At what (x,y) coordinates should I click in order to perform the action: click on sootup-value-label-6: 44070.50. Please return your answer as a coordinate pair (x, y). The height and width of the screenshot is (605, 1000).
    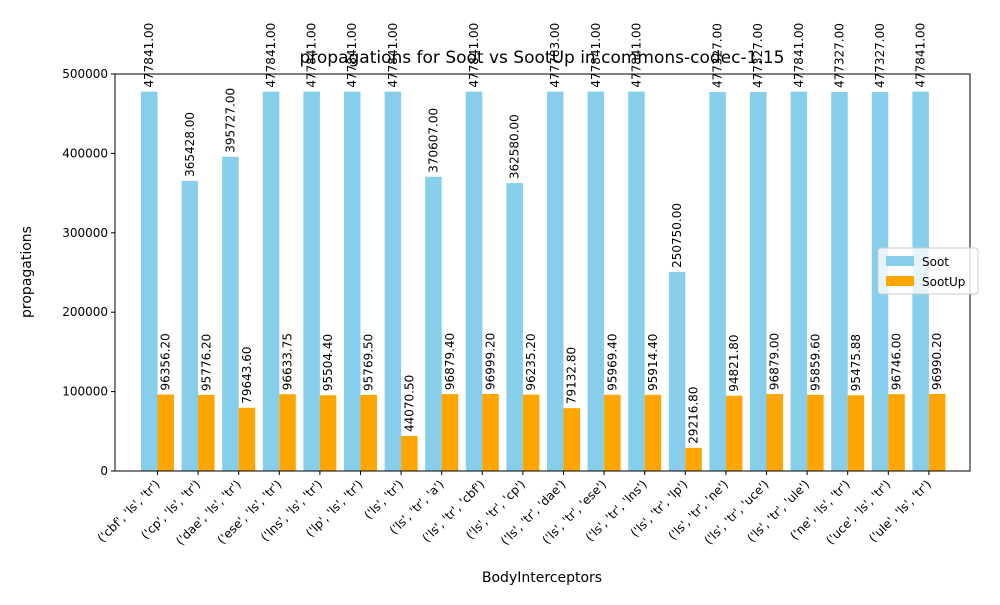
    Looking at the image, I should click on (409, 403).